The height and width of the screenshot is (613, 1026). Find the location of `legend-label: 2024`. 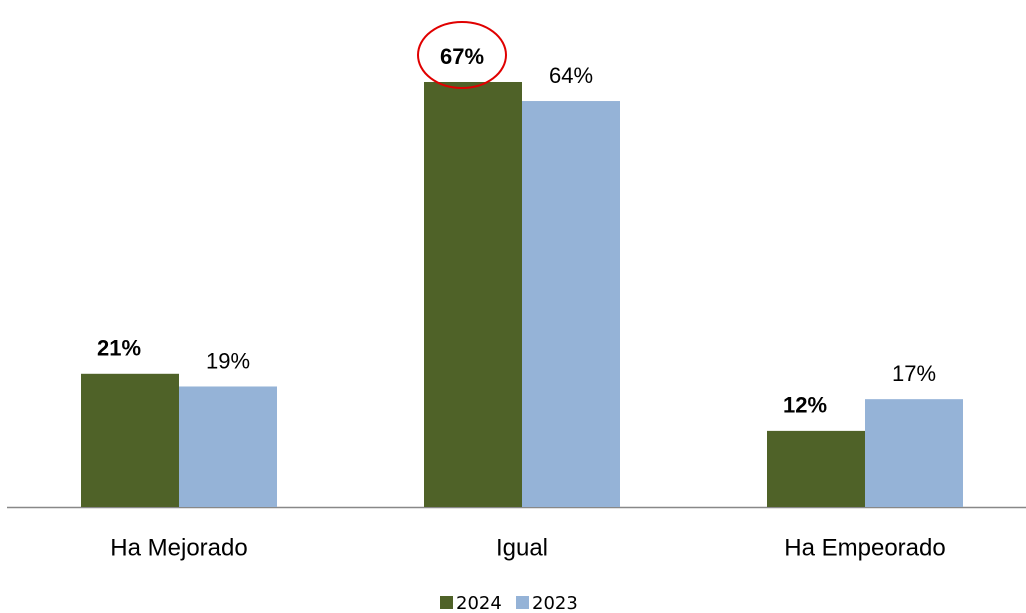

legend-label: 2024 is located at coordinates (479, 603).